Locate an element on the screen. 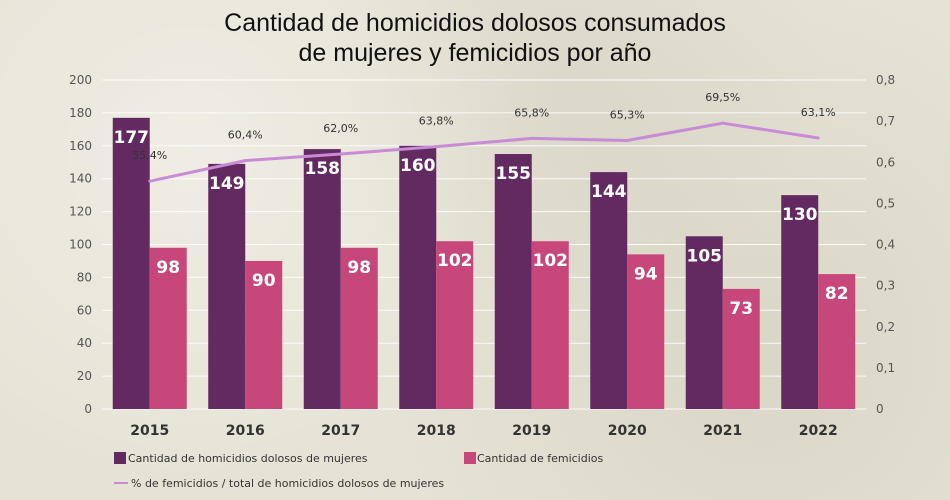  y-tick-label: 140 is located at coordinates (80, 179).